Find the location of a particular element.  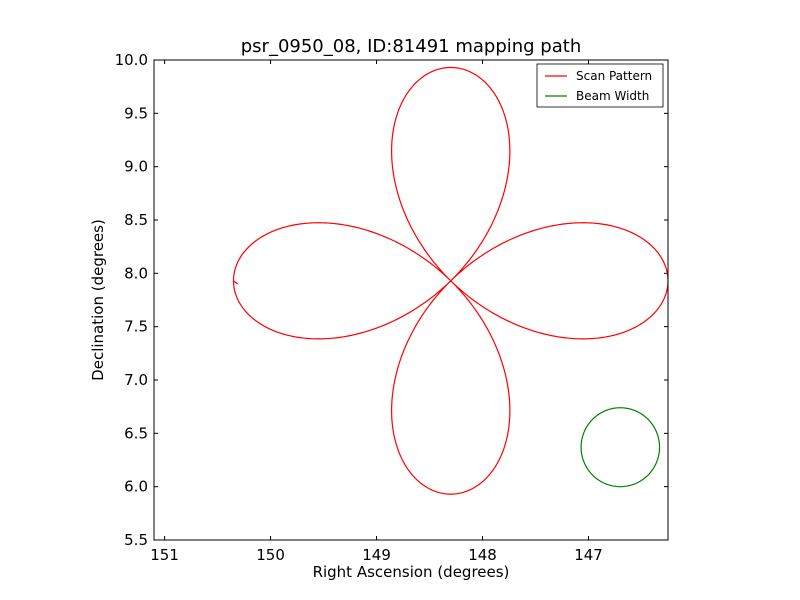

legend-label-beam-width: Beam Width is located at coordinates (612, 96).